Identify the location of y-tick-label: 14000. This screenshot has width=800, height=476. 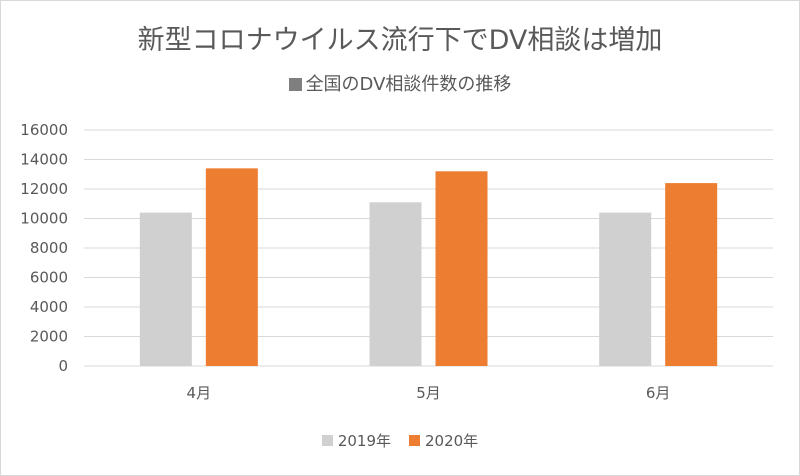
(44, 160).